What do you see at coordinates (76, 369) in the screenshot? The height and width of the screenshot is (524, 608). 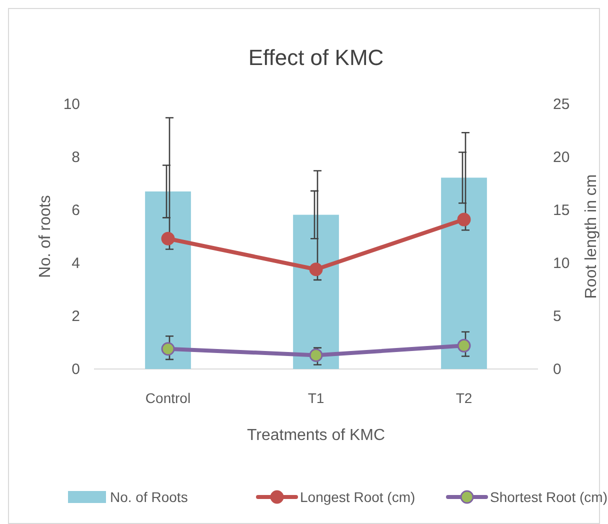 I see `y-tick-label: 0` at bounding box center [76, 369].